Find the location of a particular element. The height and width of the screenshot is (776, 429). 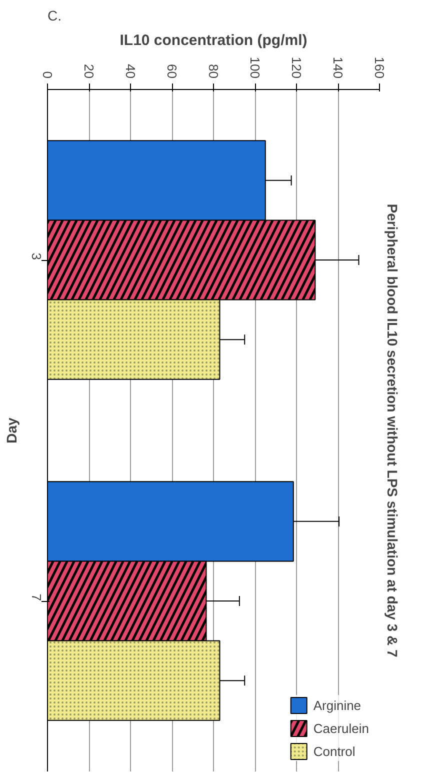

x-tick-label: 20 is located at coordinates (89, 71).